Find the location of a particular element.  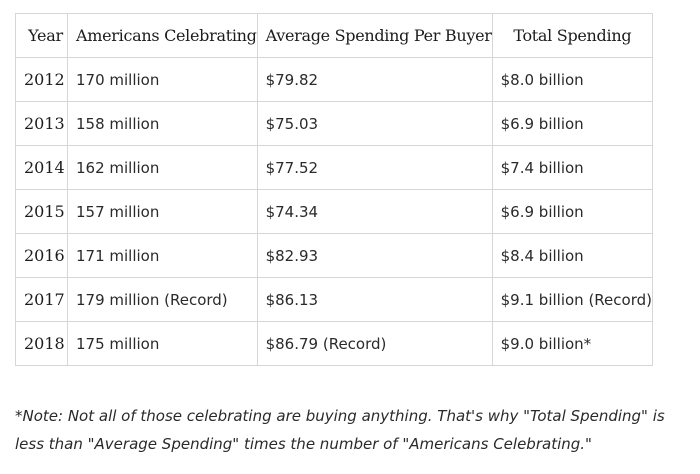

americans-cell: 158 million is located at coordinates (162, 123).